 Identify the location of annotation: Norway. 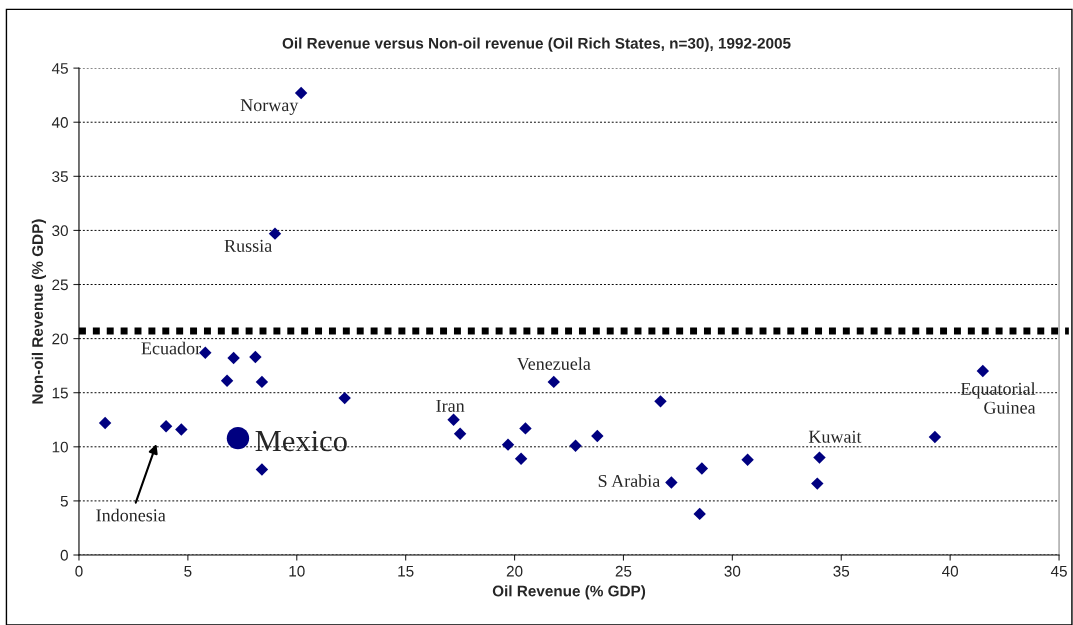
(269, 107).